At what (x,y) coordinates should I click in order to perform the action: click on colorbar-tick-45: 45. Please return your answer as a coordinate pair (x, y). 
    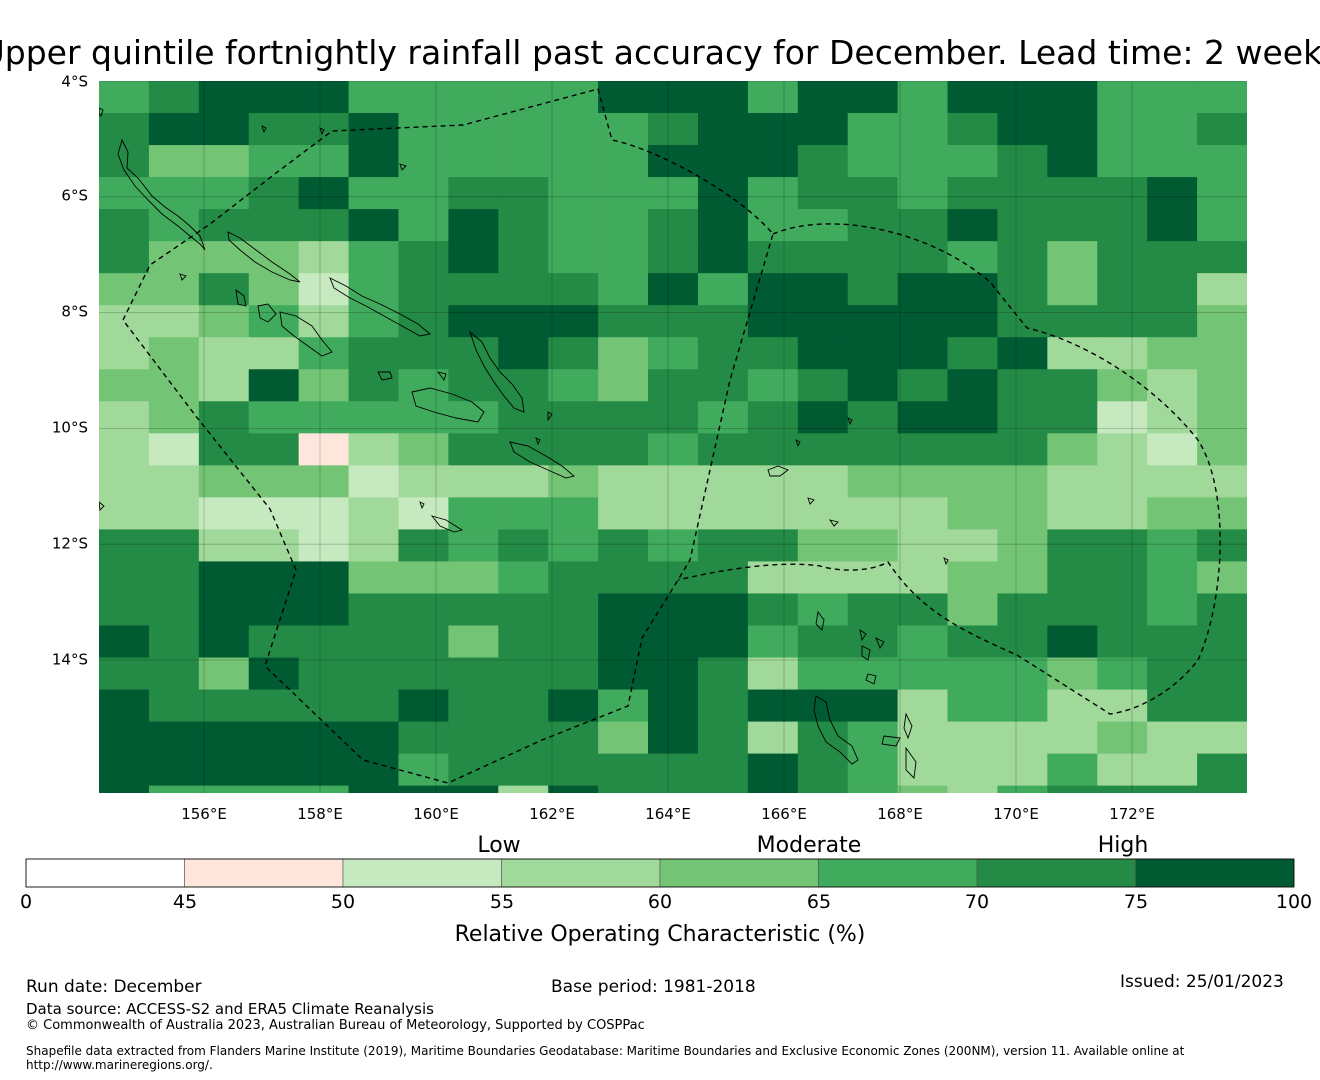
    Looking at the image, I should click on (185, 902).